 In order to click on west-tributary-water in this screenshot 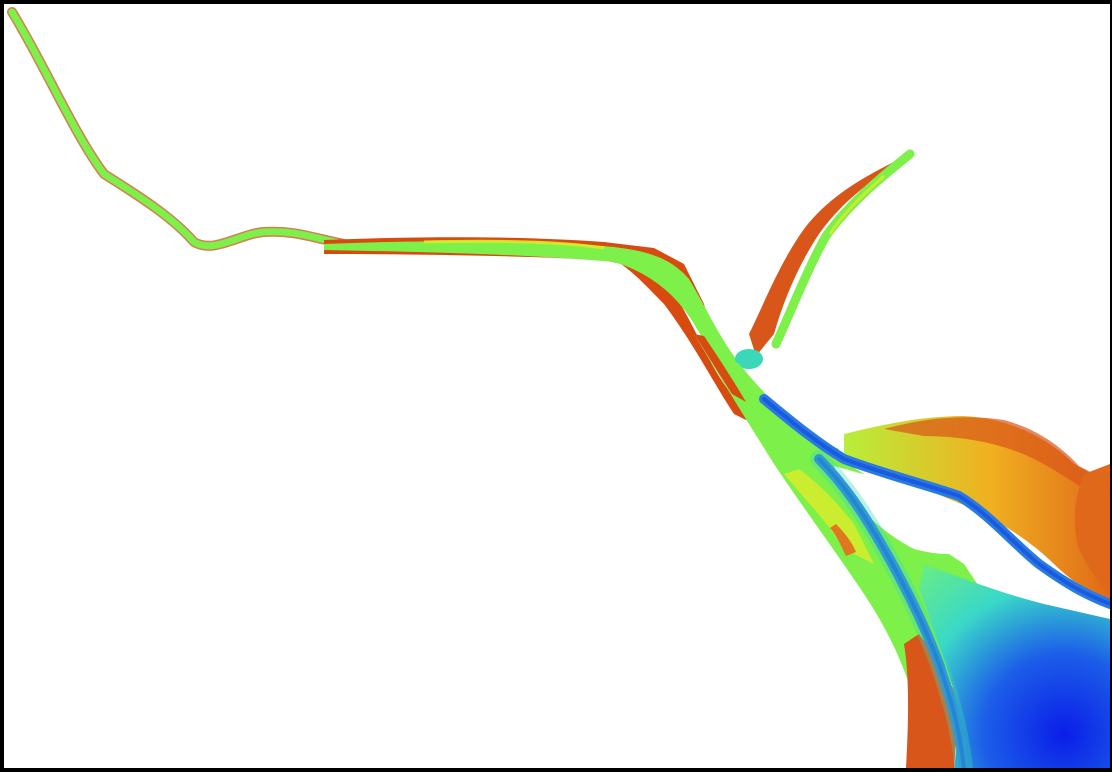, I will do `click(178, 129)`.